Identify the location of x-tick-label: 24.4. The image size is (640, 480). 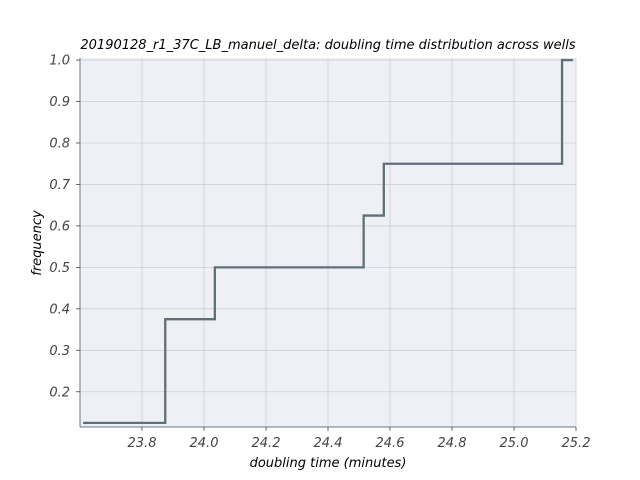
(328, 443).